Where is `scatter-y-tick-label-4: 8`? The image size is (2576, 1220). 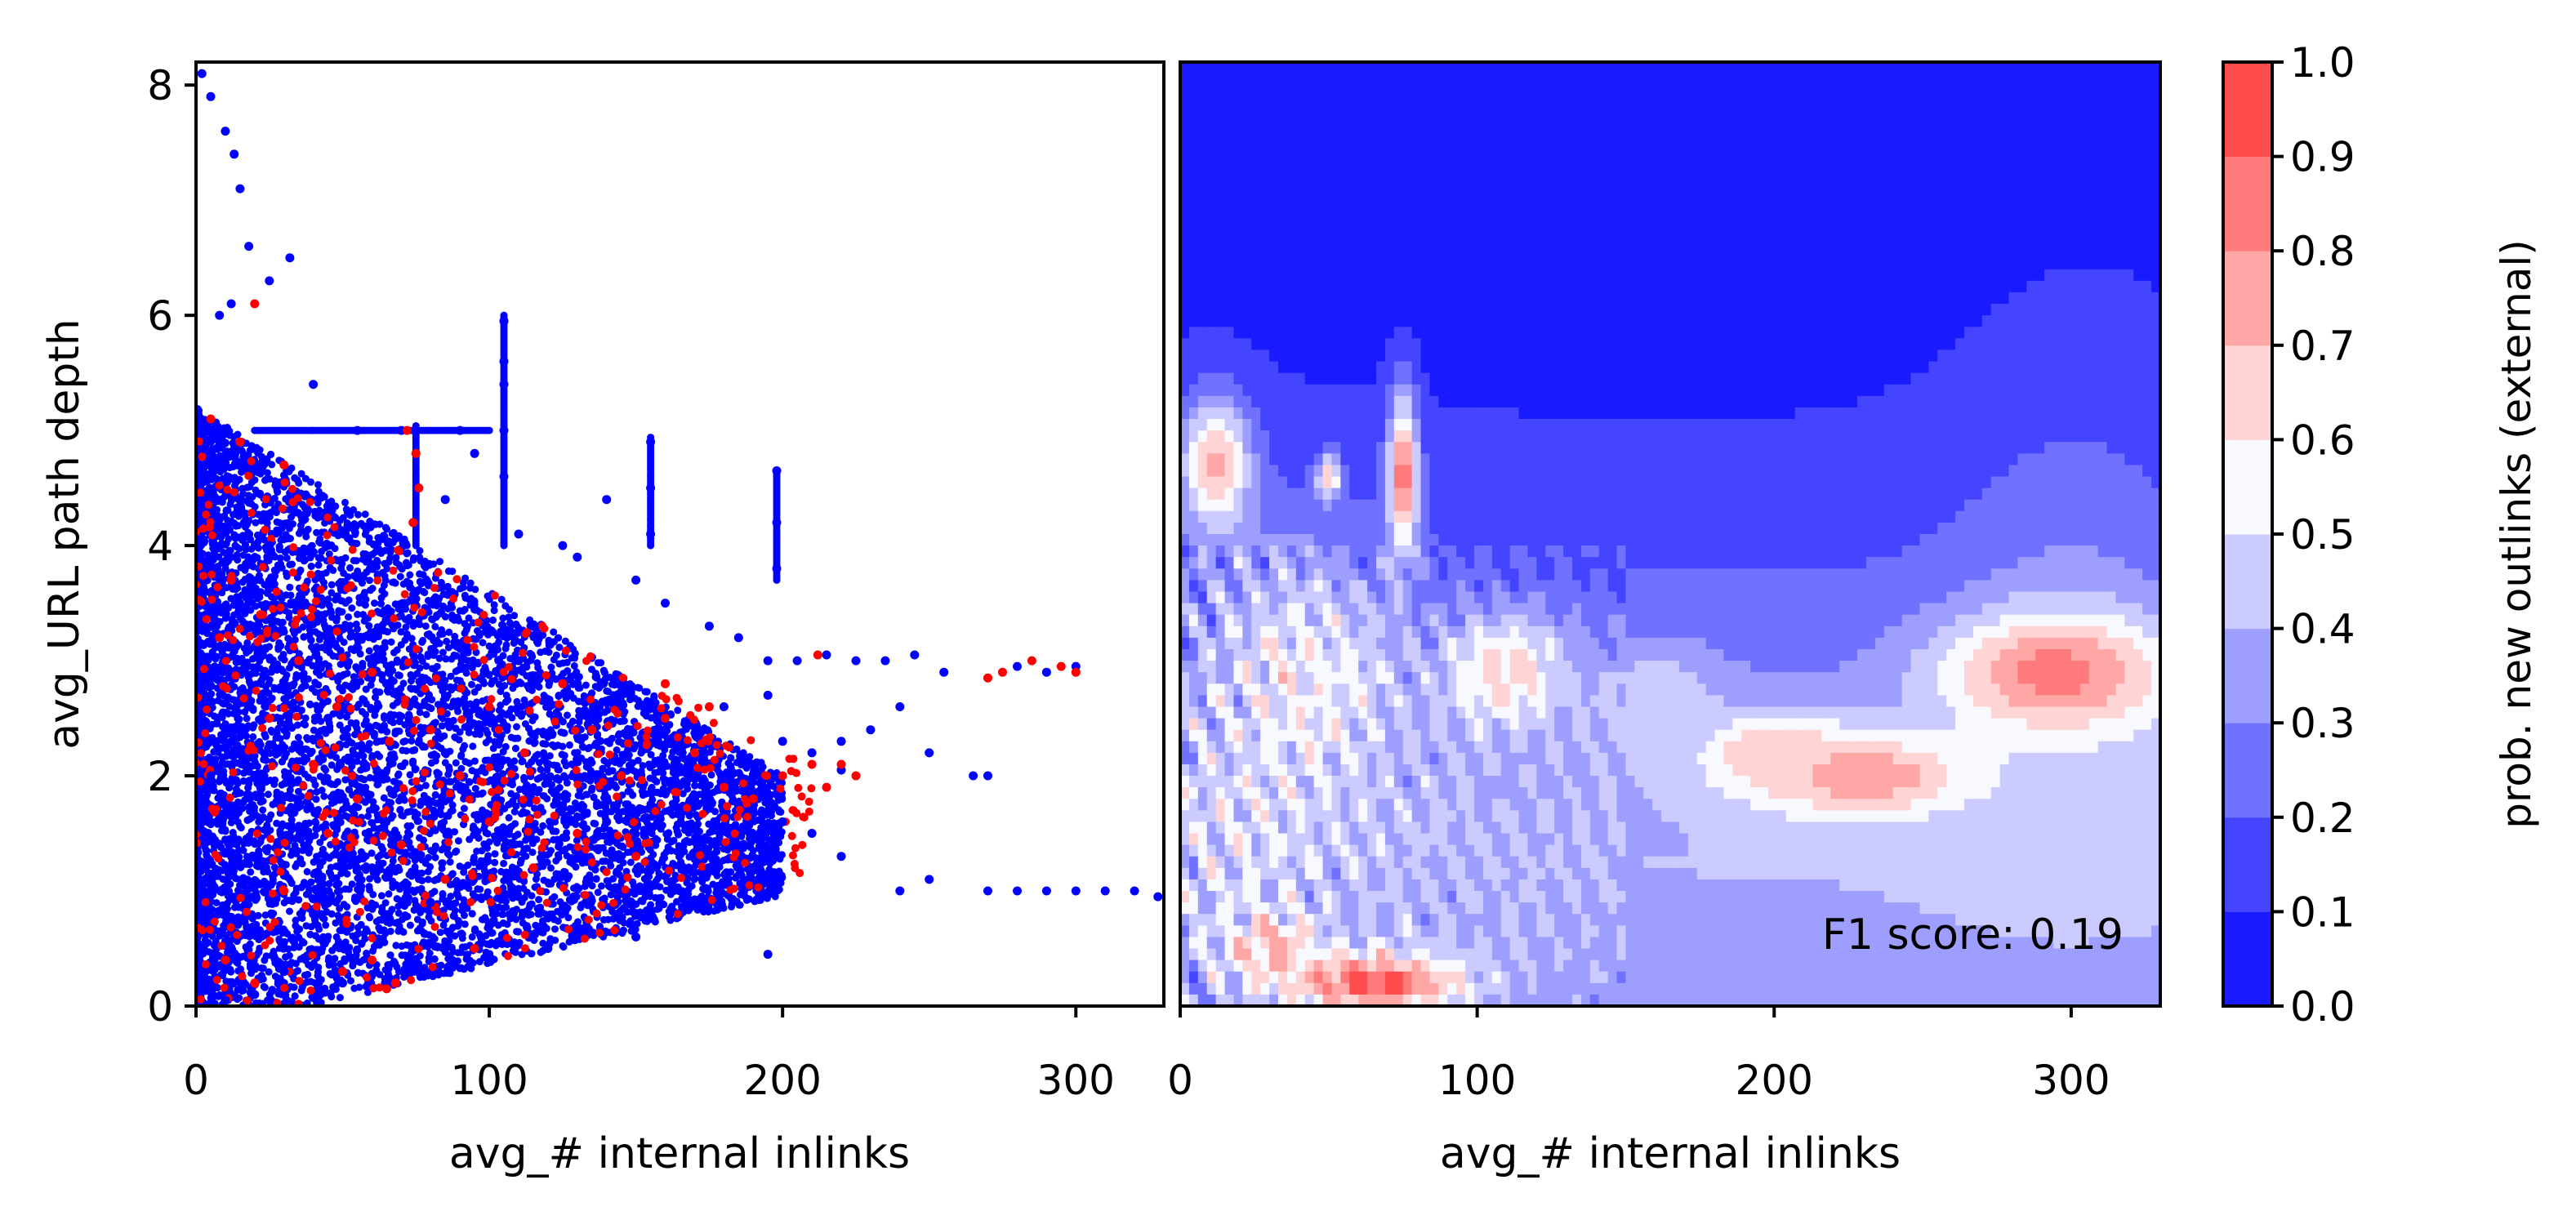
scatter-y-tick-label-4: 8 is located at coordinates (160, 86).